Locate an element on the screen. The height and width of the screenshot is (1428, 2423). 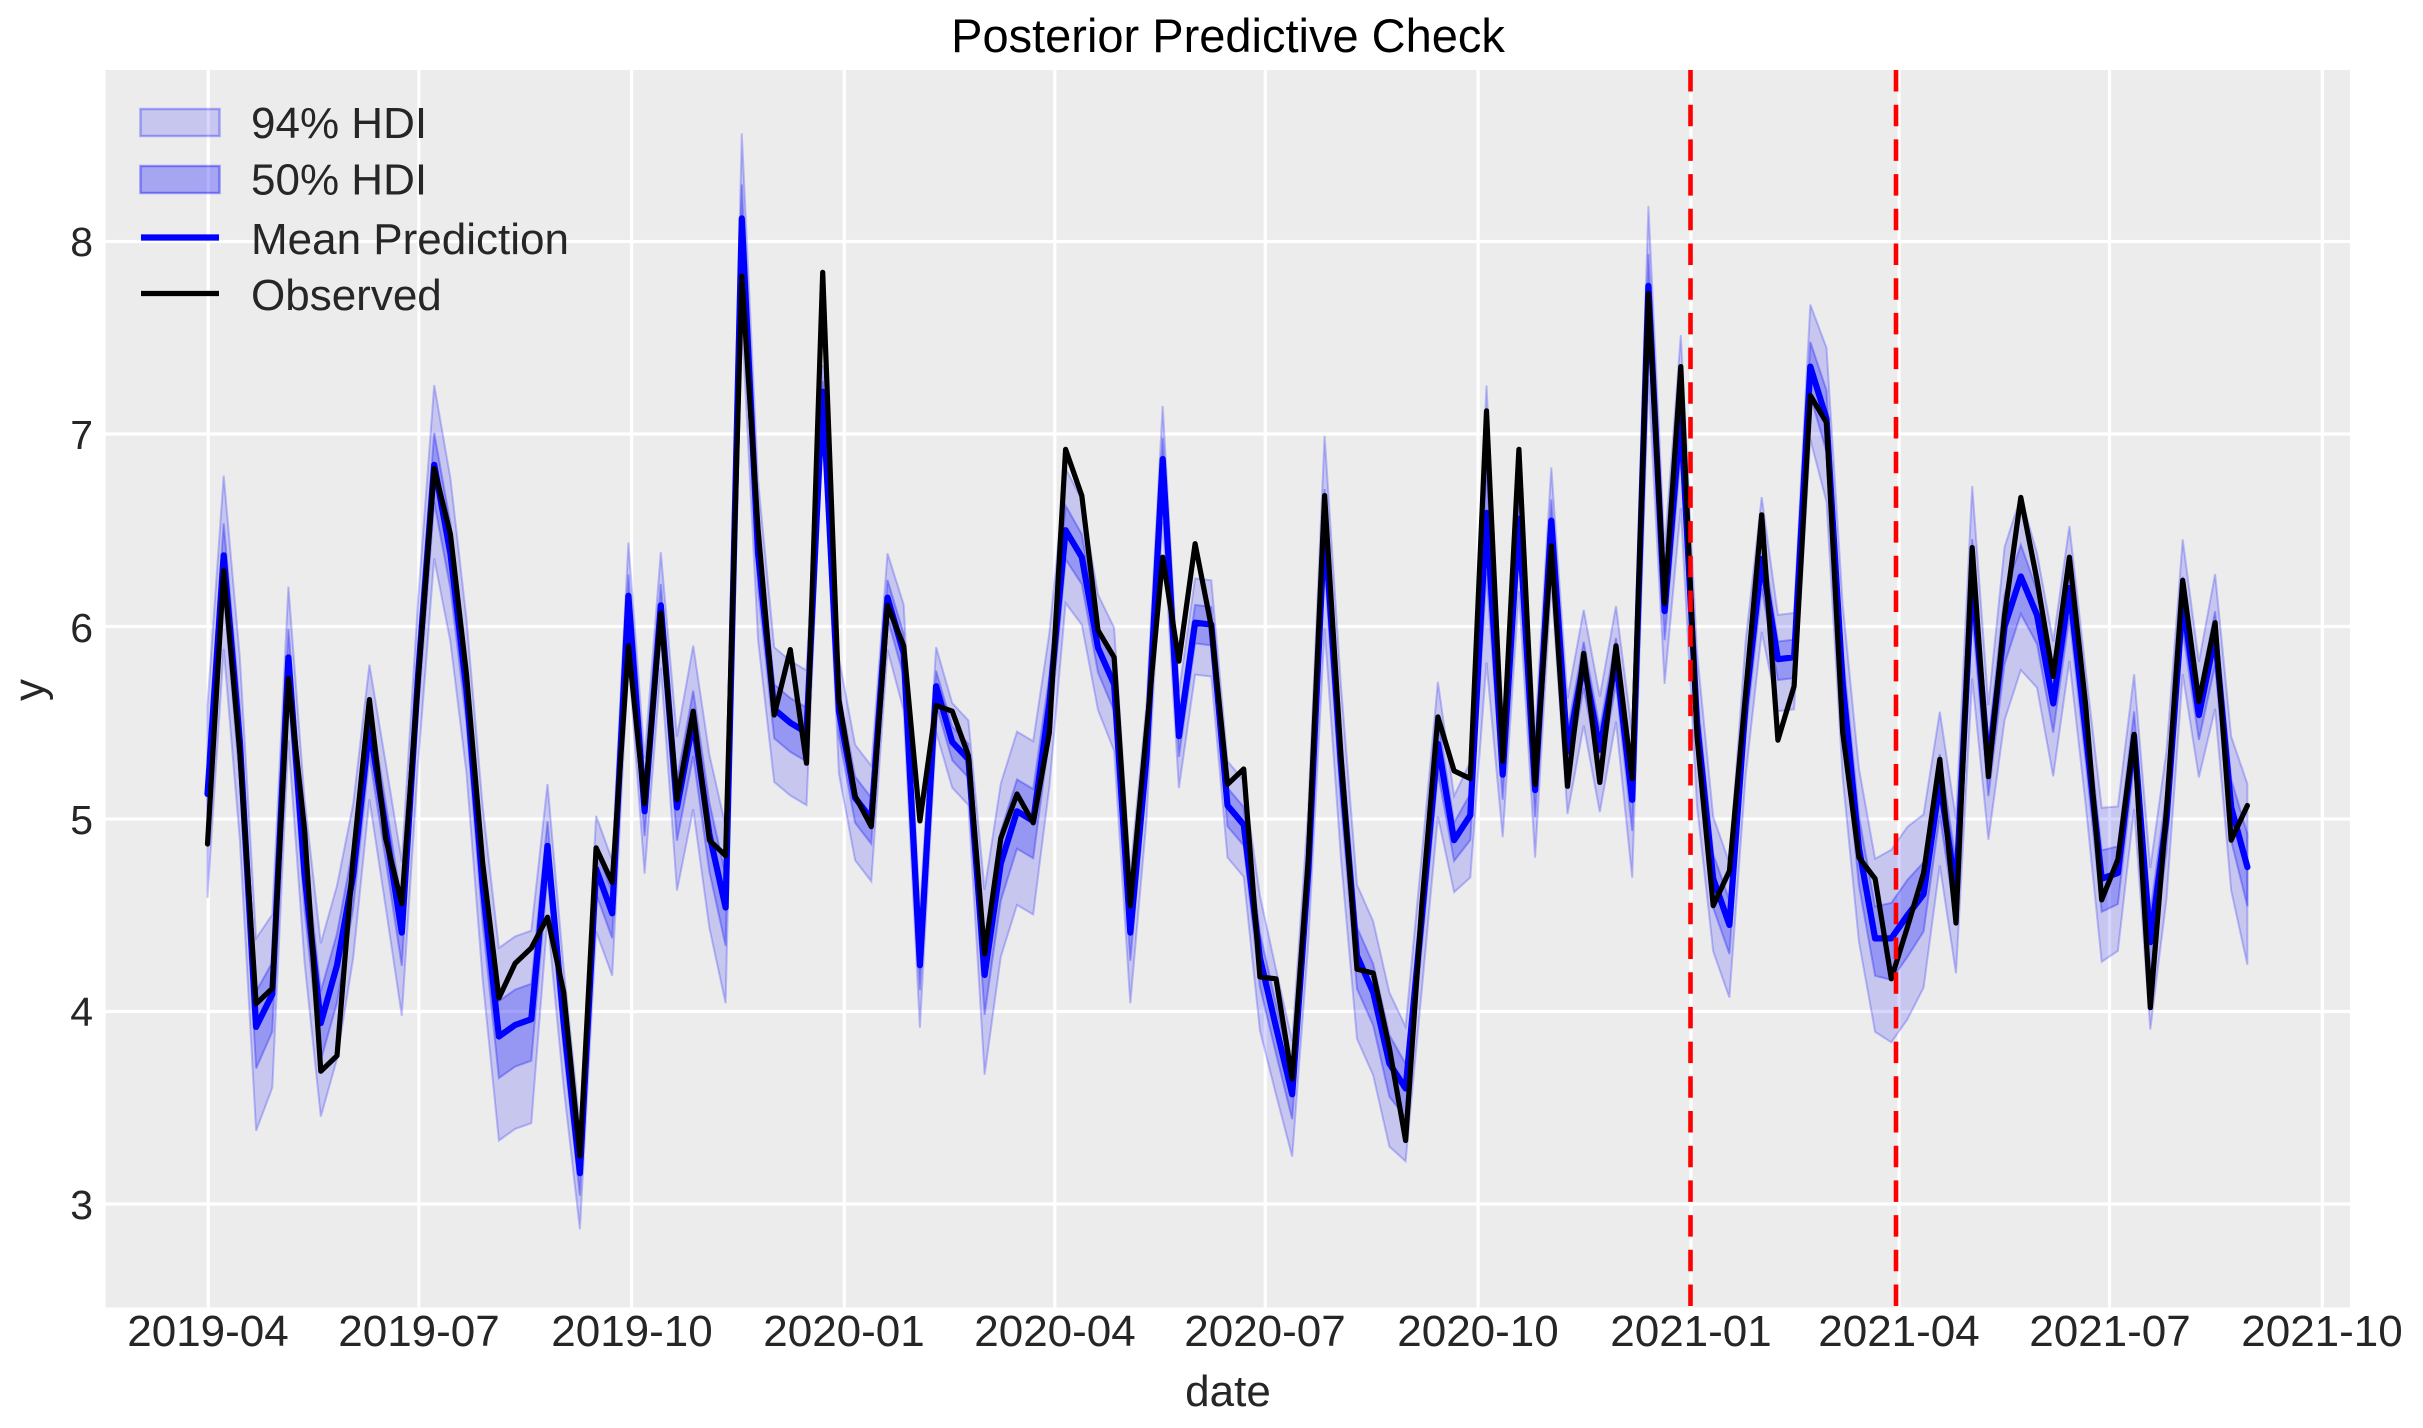
svg-text: y is located at coordinates (29, 690).